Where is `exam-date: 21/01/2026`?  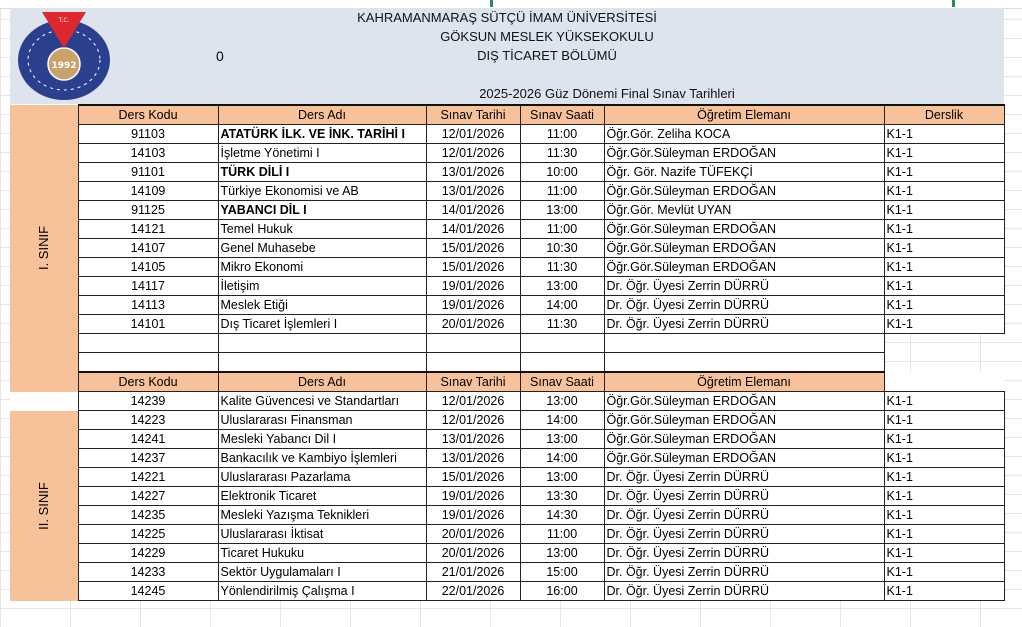
exam-date: 21/01/2026 is located at coordinates (473, 572).